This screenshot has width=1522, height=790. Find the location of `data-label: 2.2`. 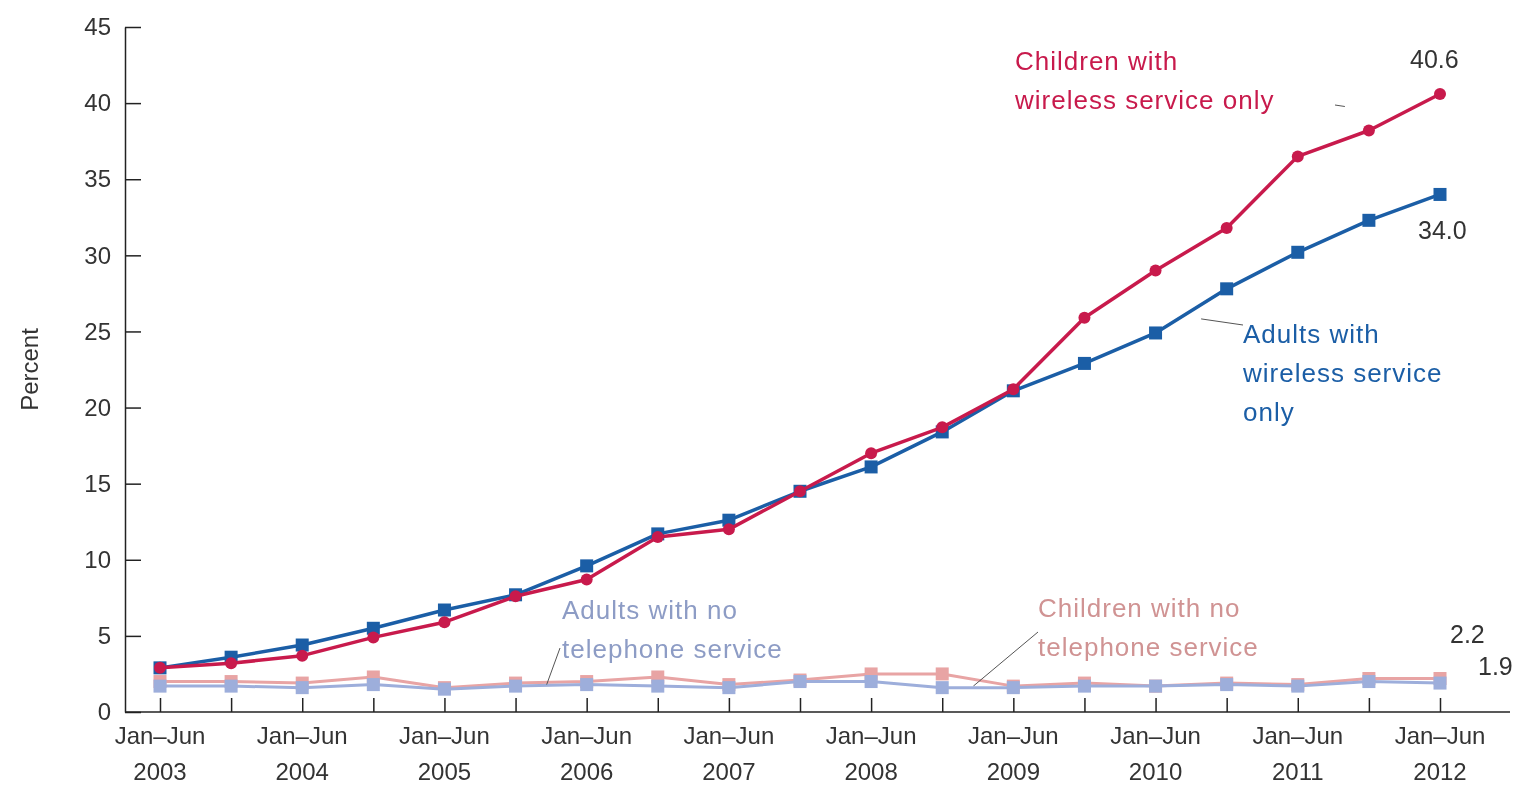

data-label: 2.2 is located at coordinates (1467, 633).